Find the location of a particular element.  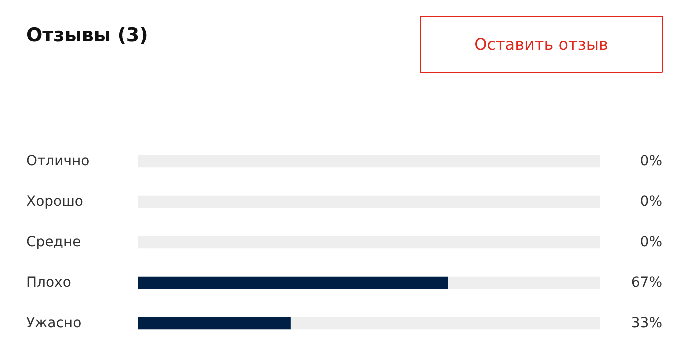

y-tick-label: Отлично is located at coordinates (58, 162).